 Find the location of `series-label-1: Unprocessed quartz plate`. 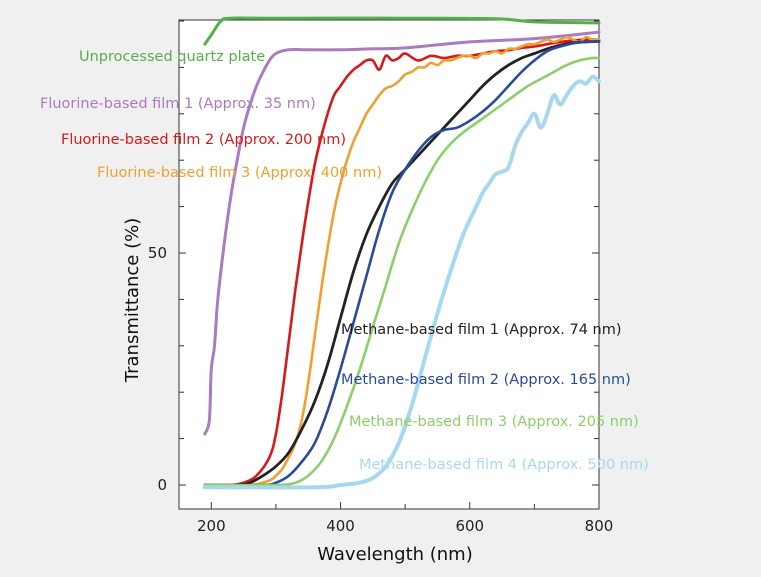

series-label-1: Unprocessed quartz plate is located at coordinates (172, 57).